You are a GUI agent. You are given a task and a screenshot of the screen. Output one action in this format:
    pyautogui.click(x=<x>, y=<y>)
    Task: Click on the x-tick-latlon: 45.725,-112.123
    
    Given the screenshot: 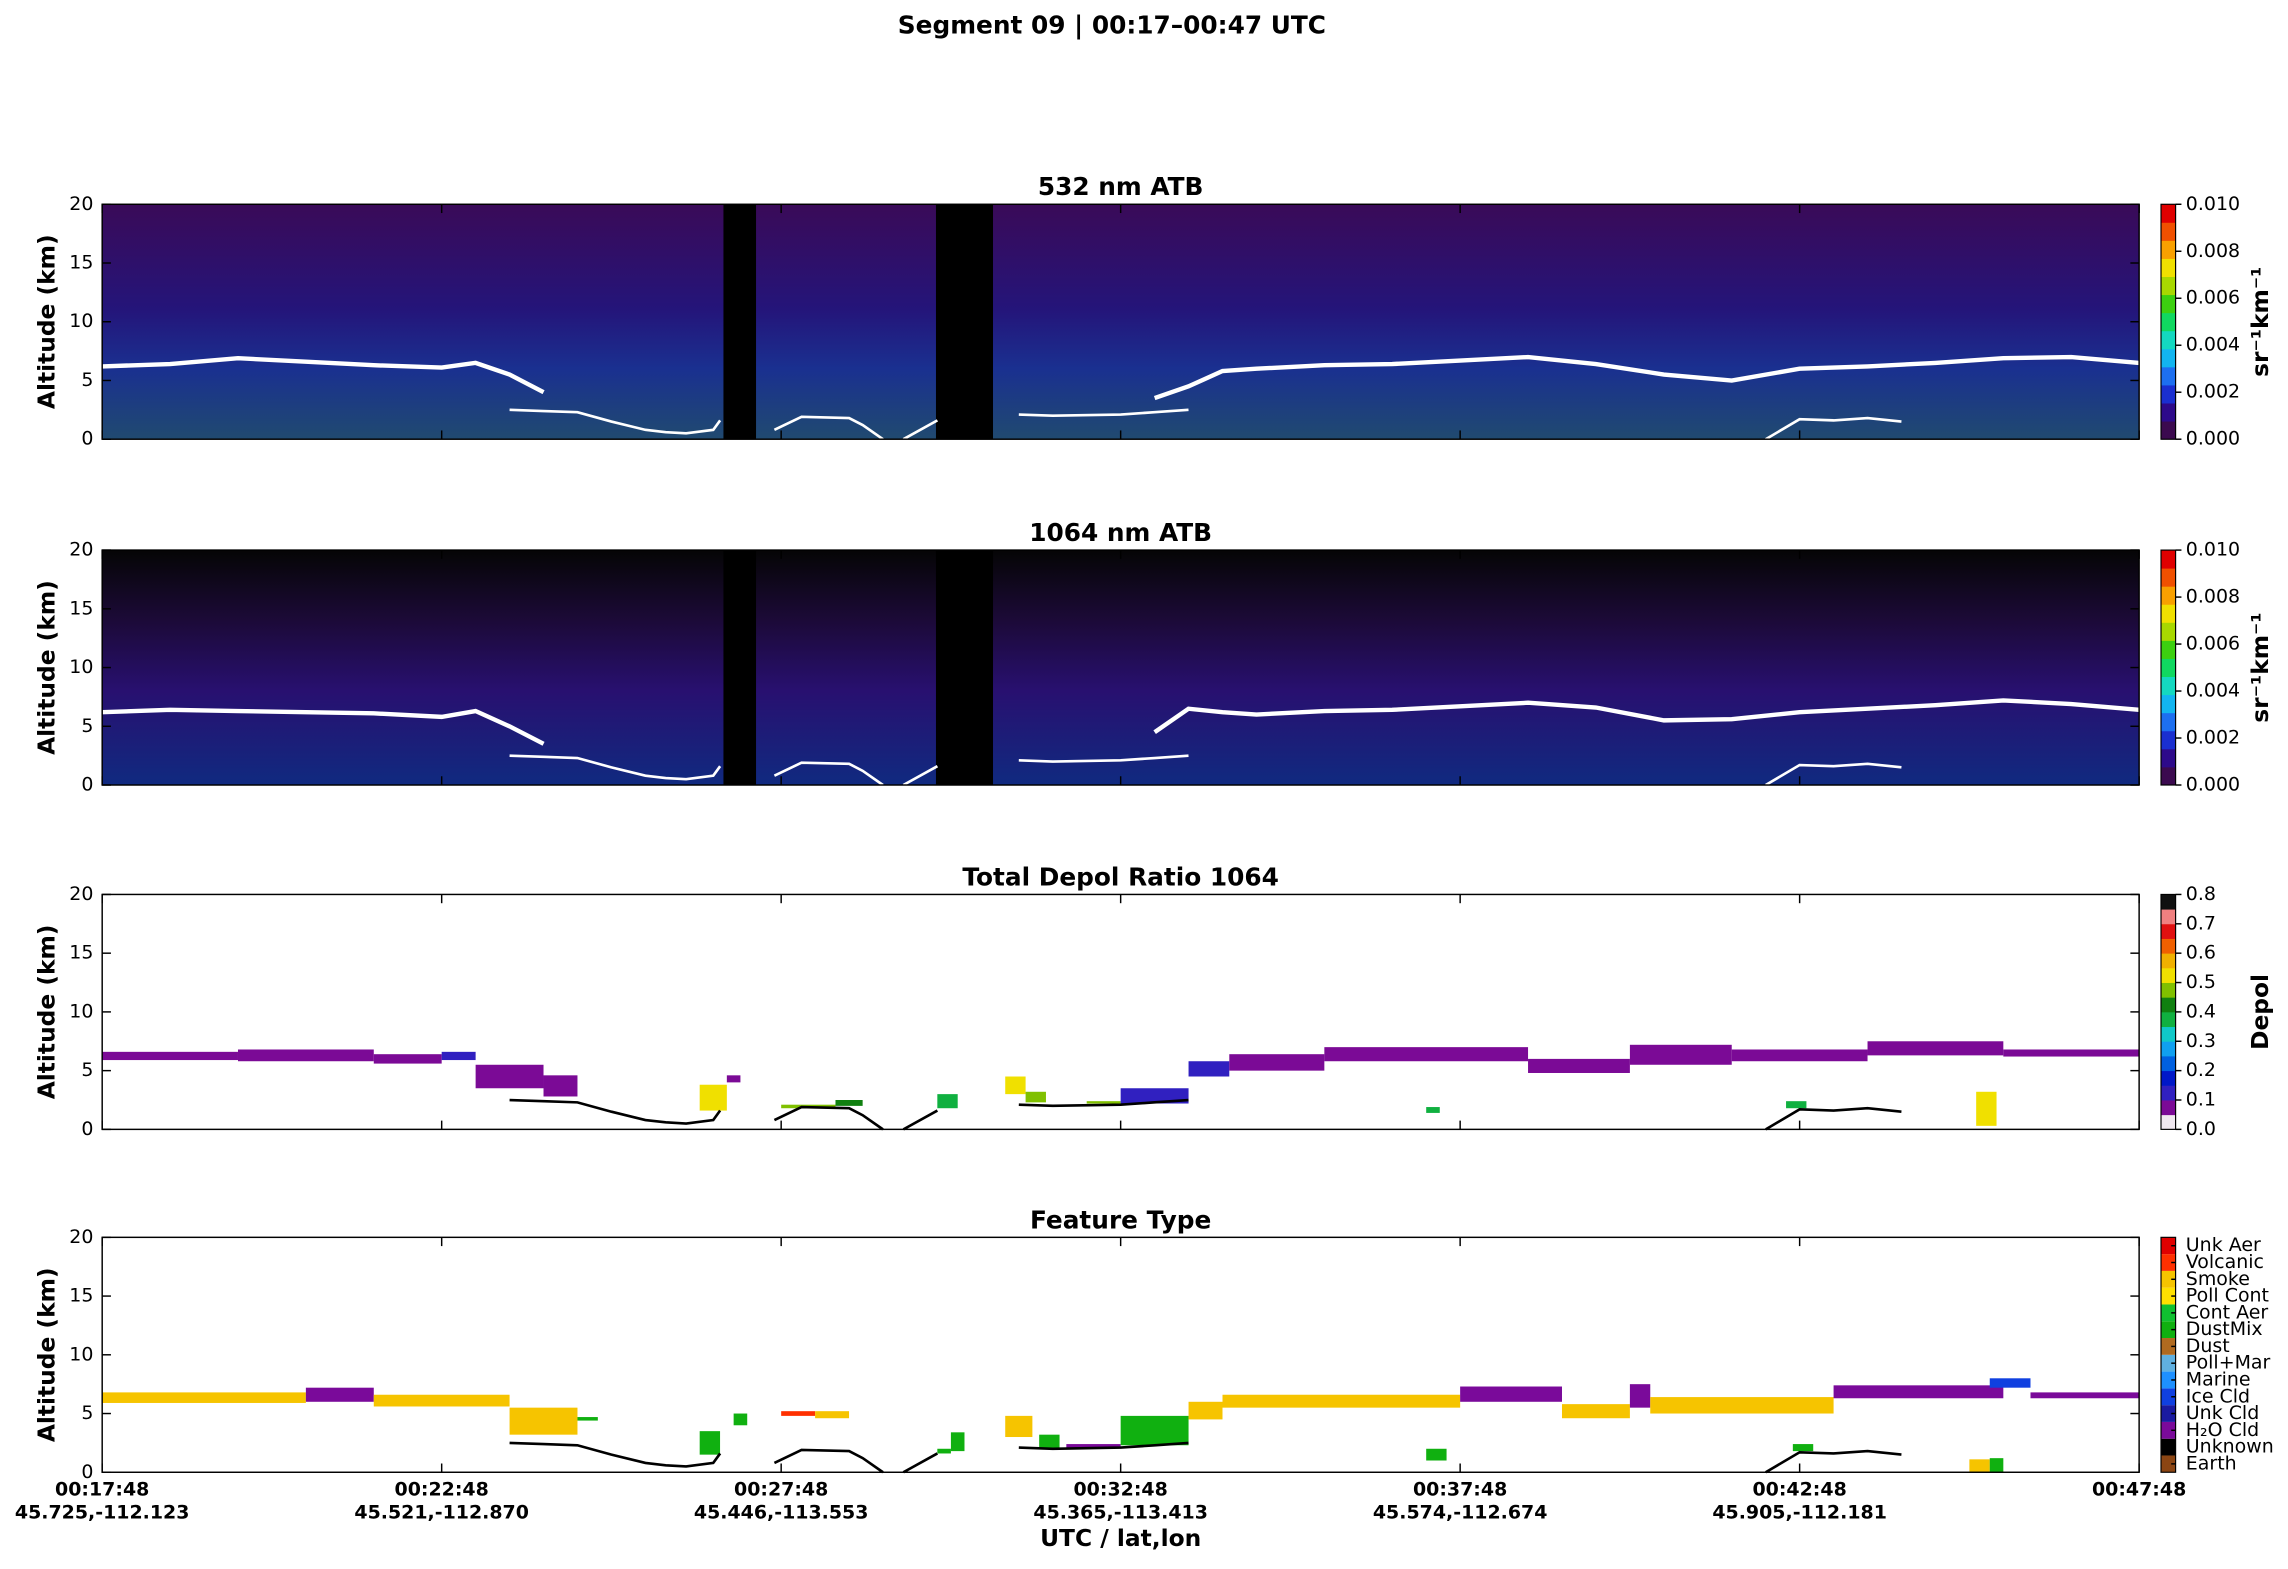 What is the action you would take?
    pyautogui.click(x=102, y=1513)
    